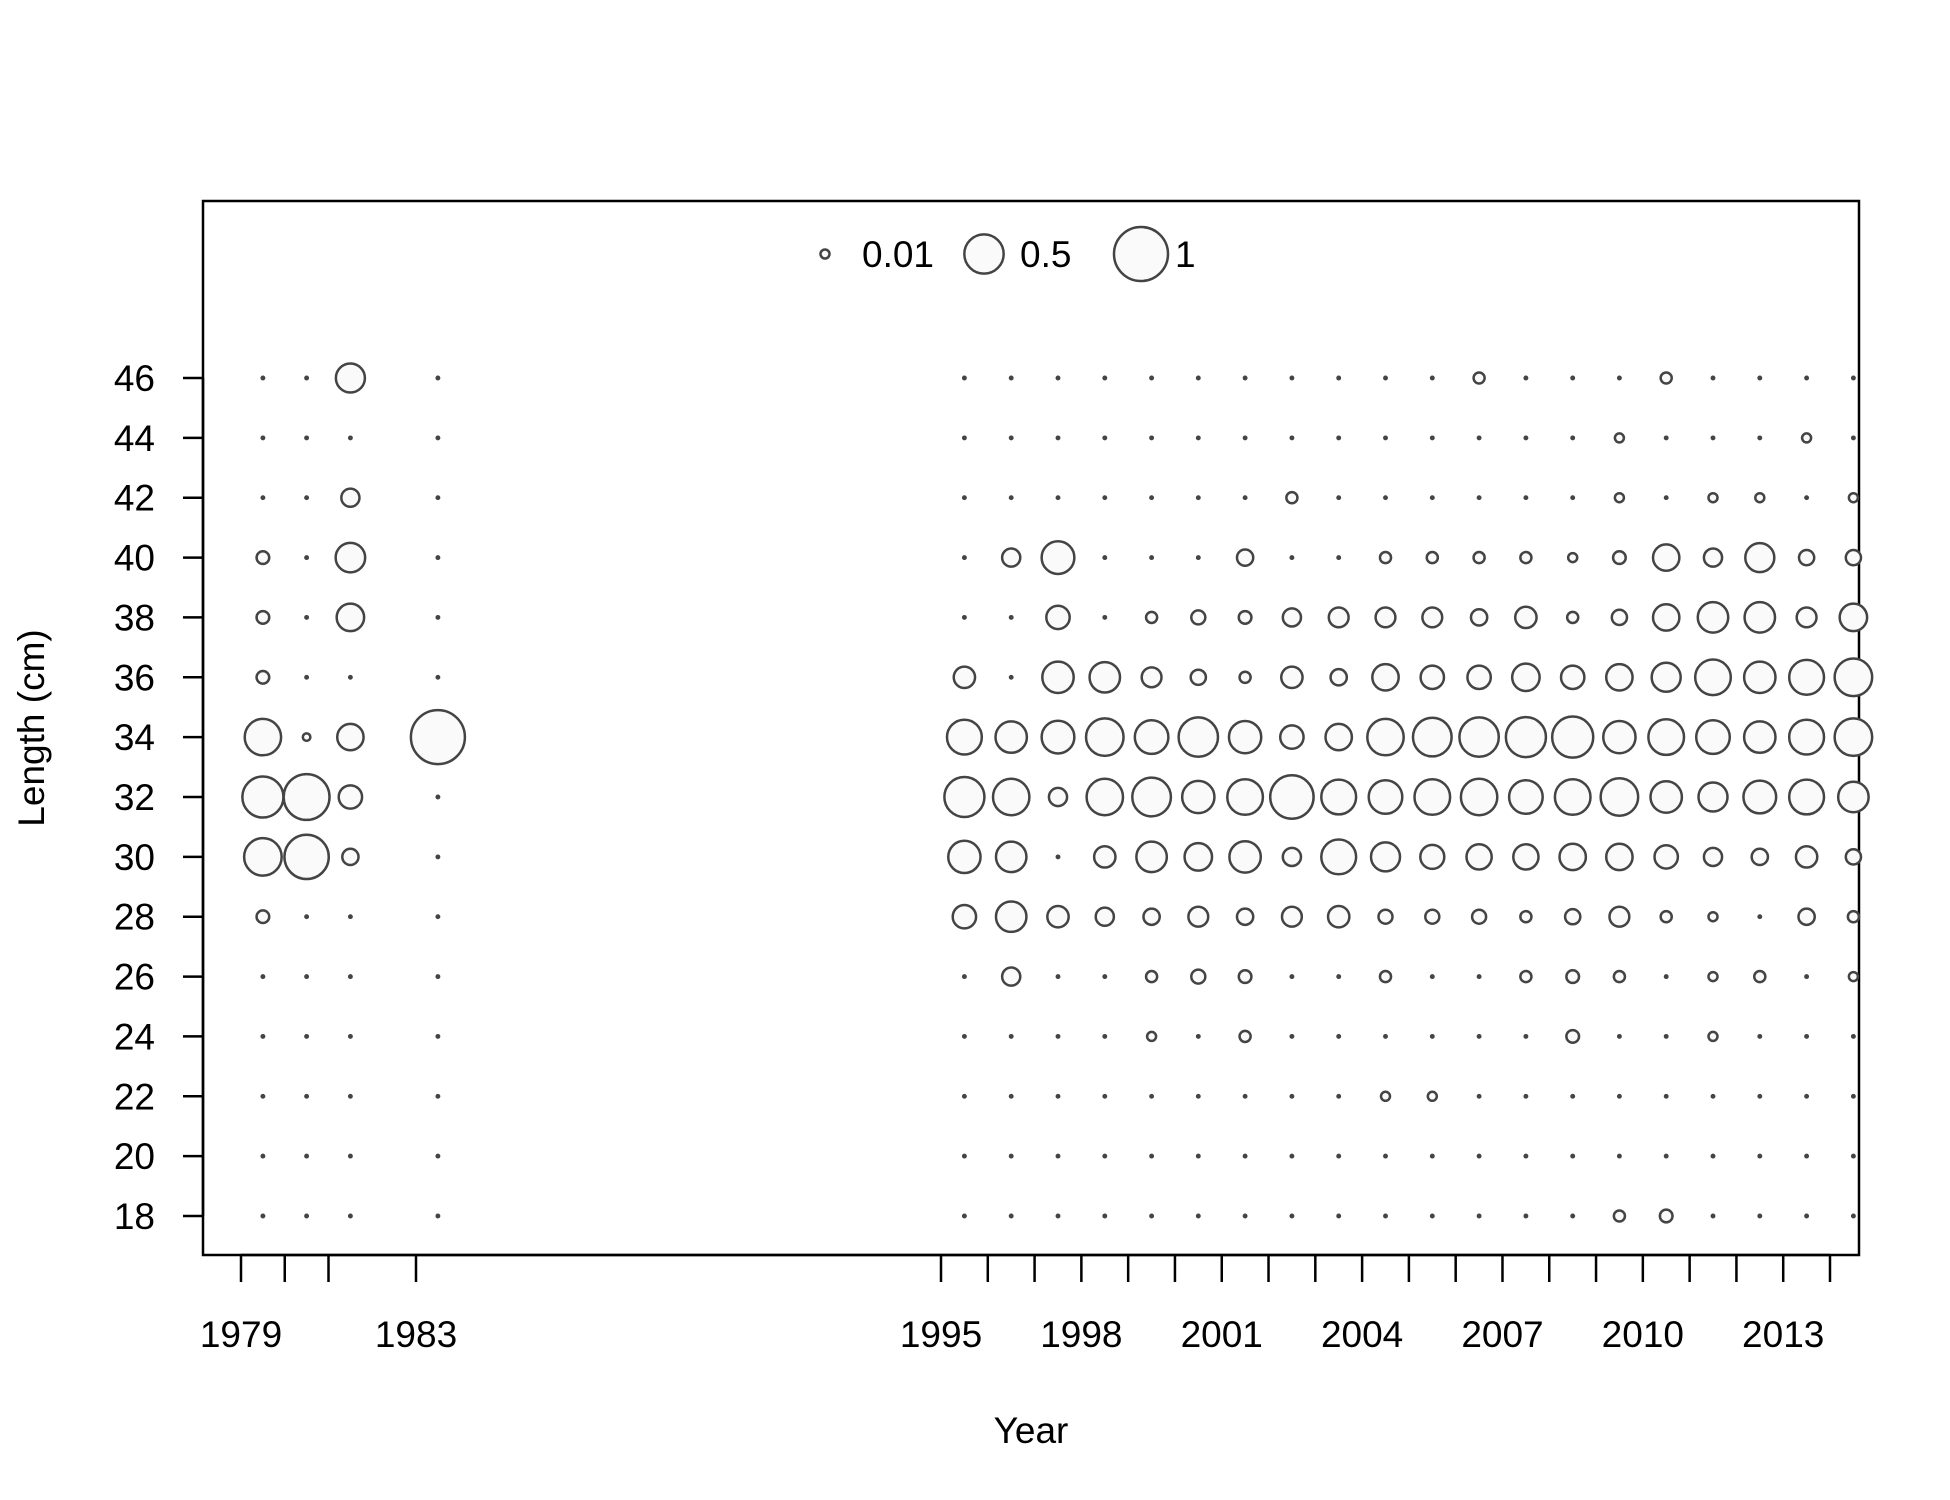 This screenshot has height=1500, width=1950. Describe the element at coordinates (416, 1334) in the screenshot. I see `x-tick-label: 1983` at that location.